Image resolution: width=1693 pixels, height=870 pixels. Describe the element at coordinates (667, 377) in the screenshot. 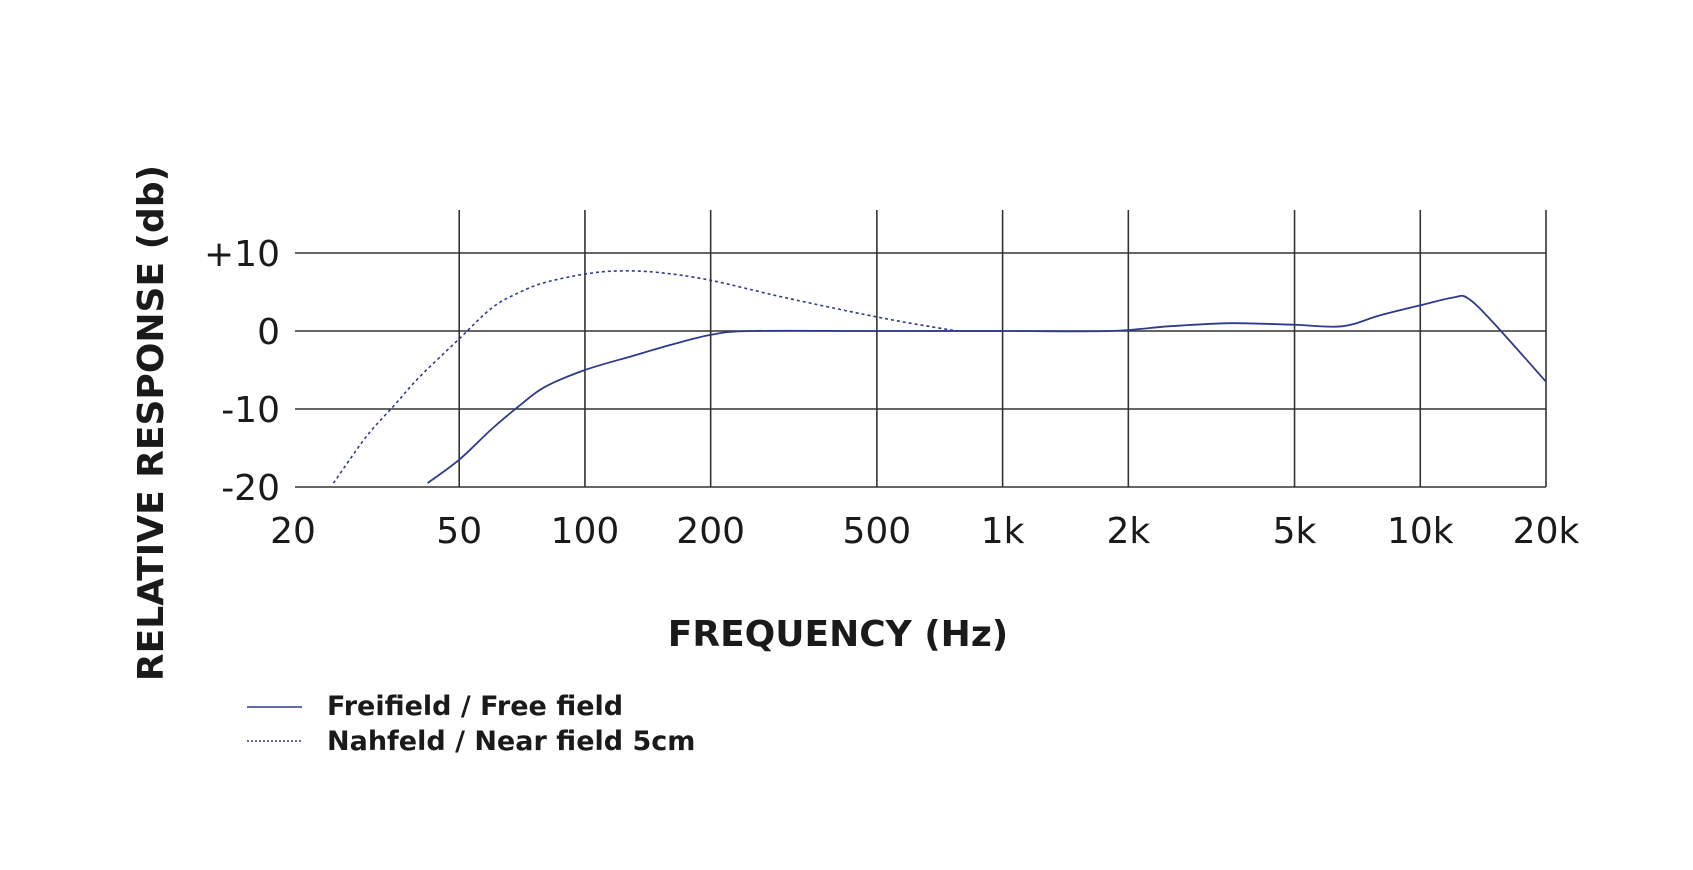

I see `series-line-nahfeld-near-field-5cm` at that location.